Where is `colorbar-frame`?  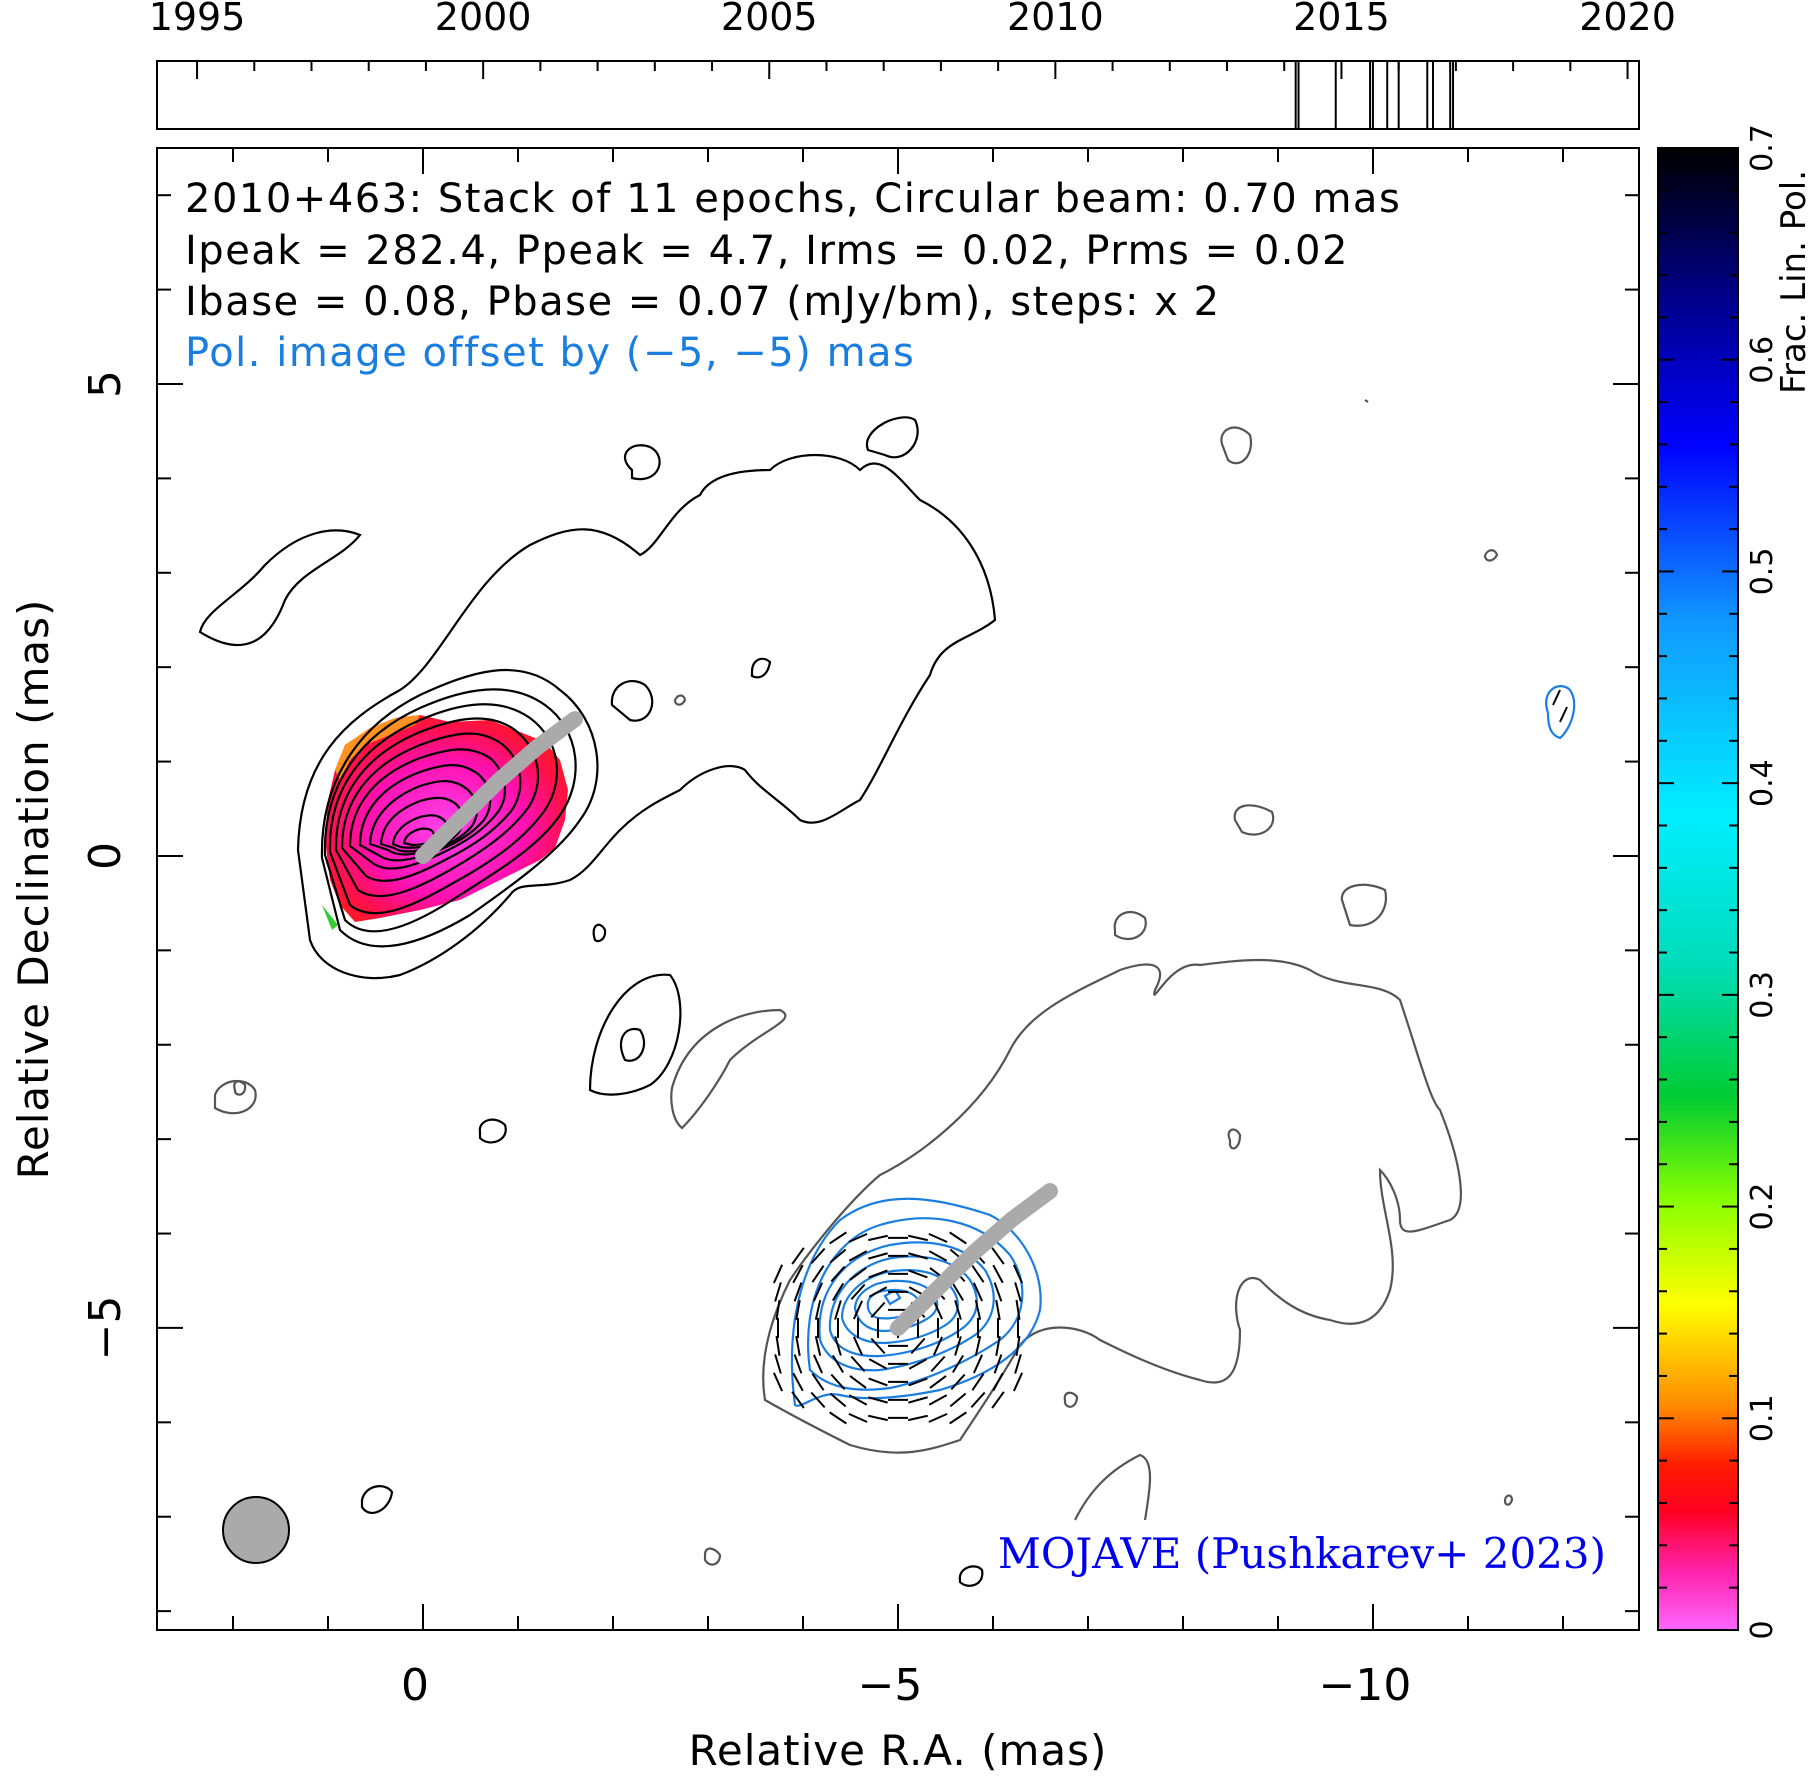 colorbar-frame is located at coordinates (1698, 889).